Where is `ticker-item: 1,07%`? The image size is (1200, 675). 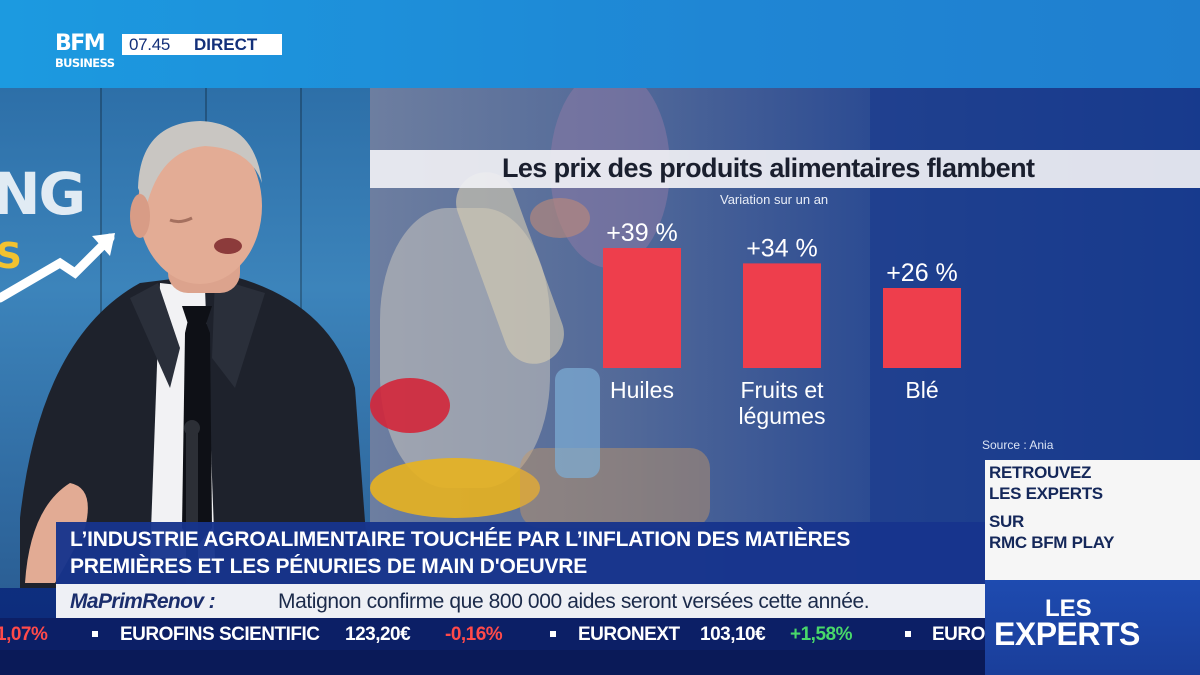 ticker-item: 1,07% is located at coordinates (24, 634).